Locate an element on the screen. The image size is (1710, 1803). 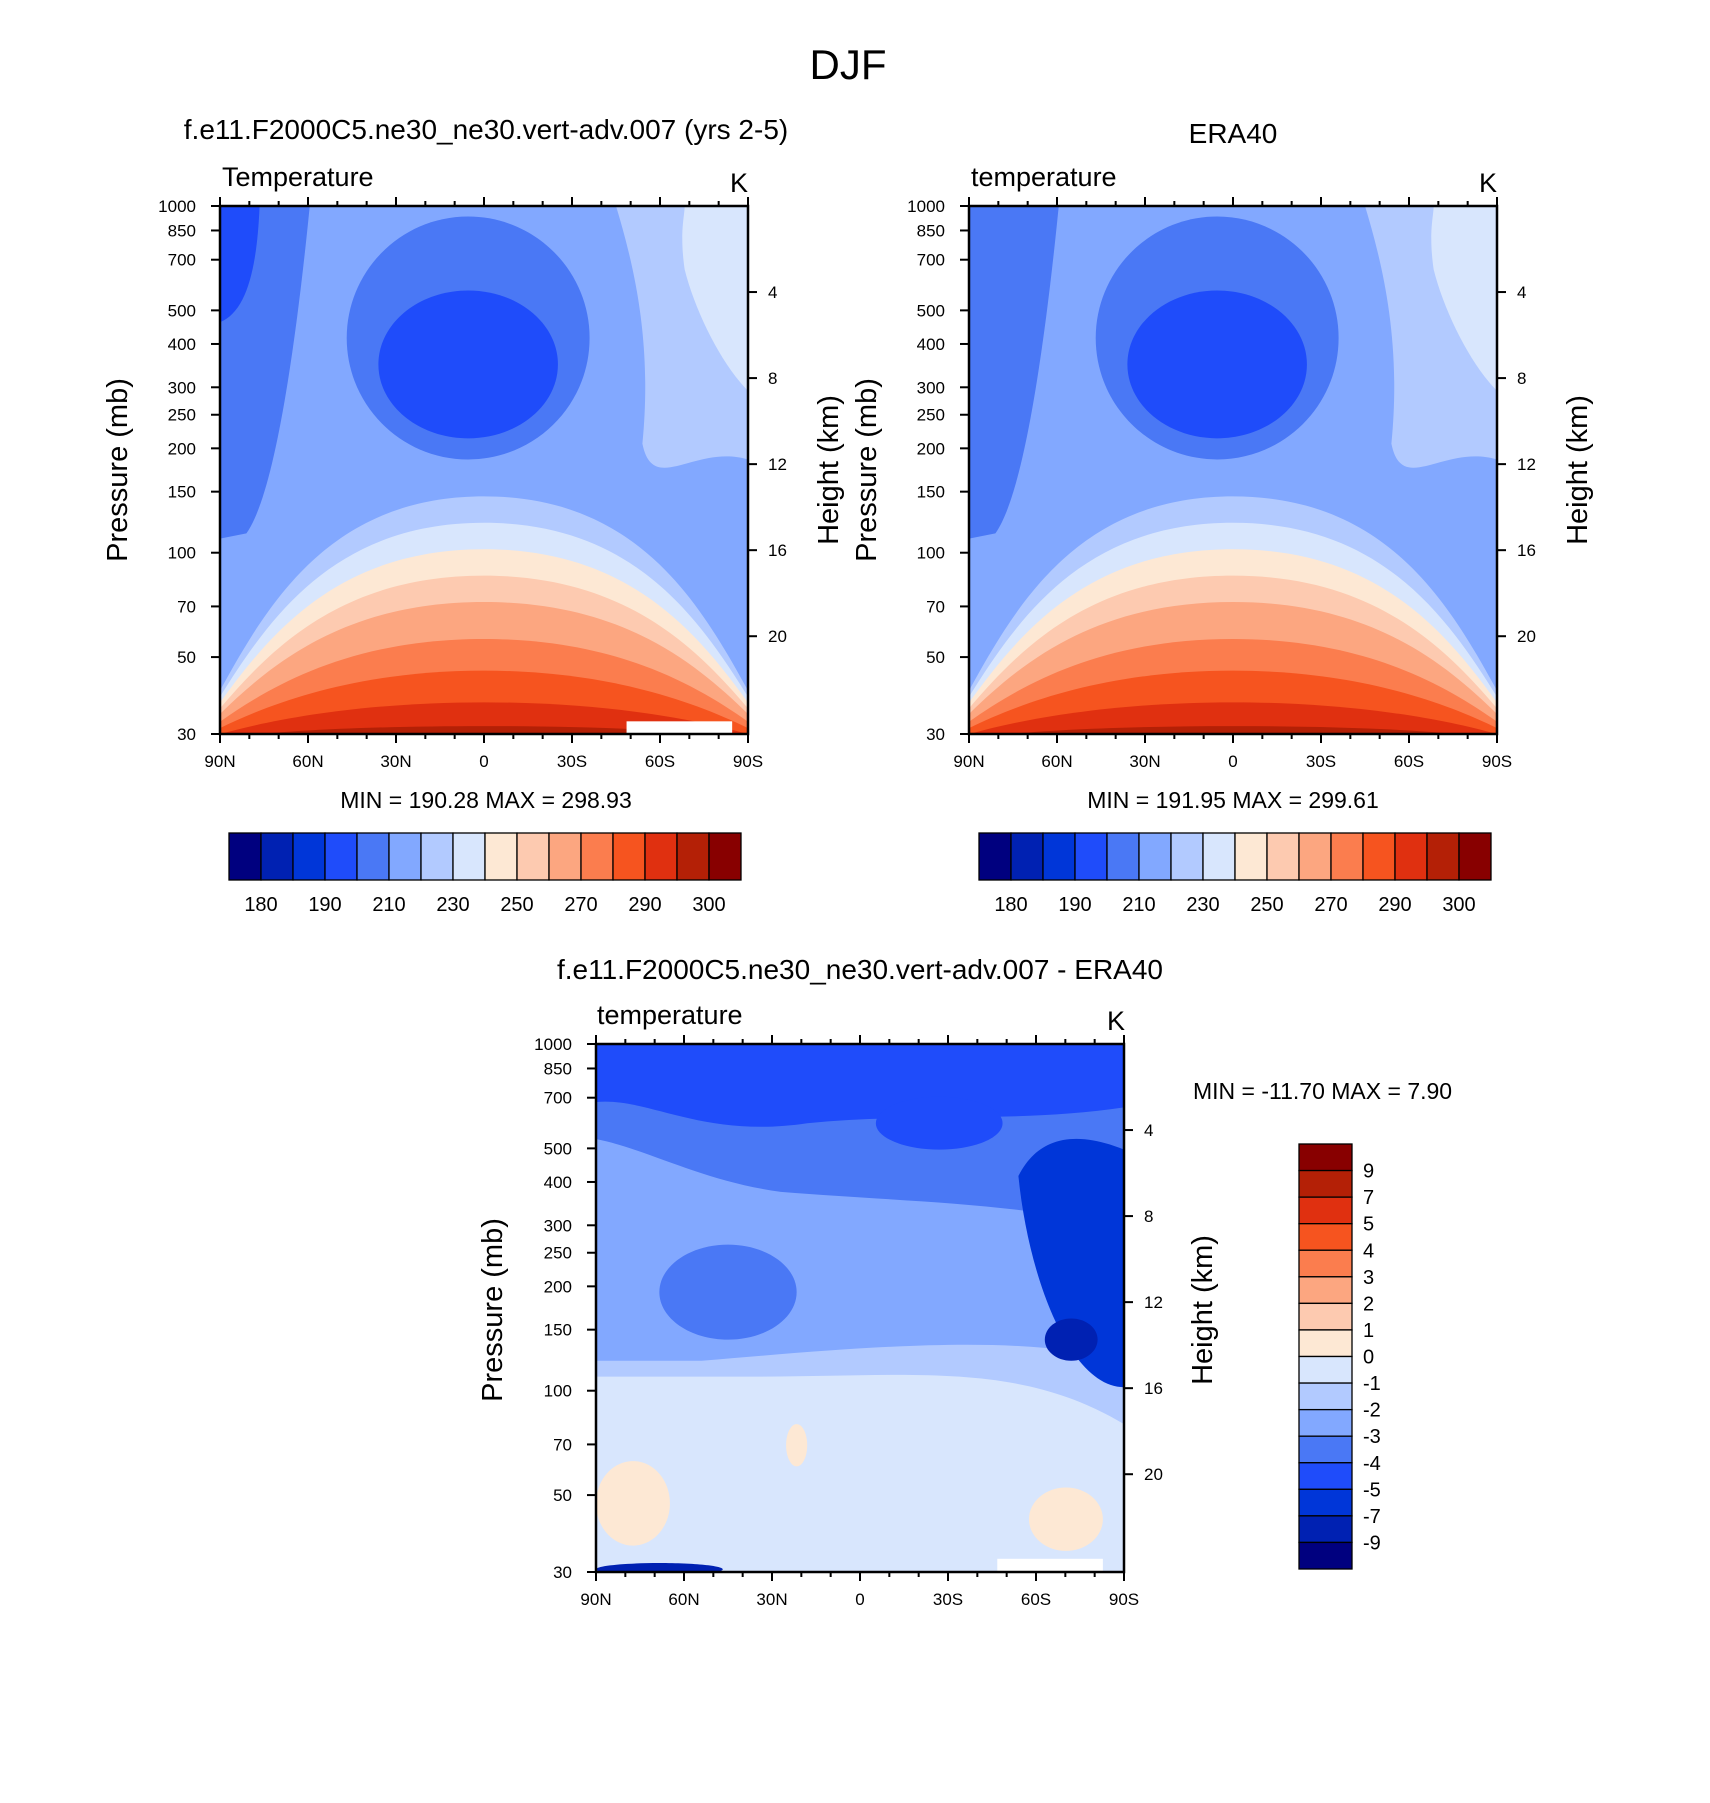
panel-difference-minmax: MIN = -11.70 MAX = 7.90 is located at coordinates (1322, 1091).